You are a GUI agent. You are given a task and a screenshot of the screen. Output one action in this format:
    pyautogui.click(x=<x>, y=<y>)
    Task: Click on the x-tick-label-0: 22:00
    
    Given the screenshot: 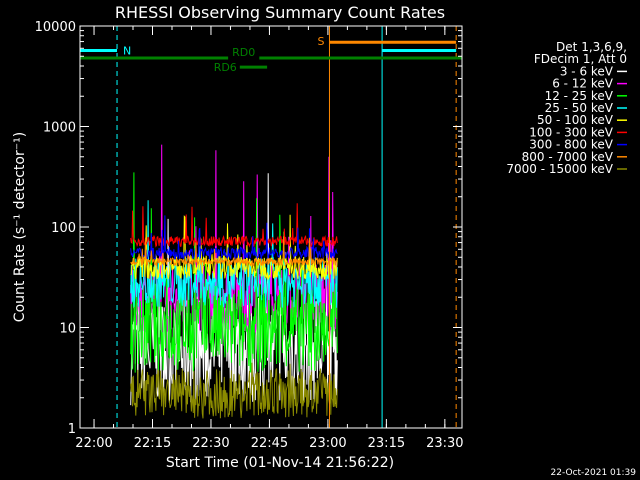 What is the action you would take?
    pyautogui.click(x=93, y=443)
    